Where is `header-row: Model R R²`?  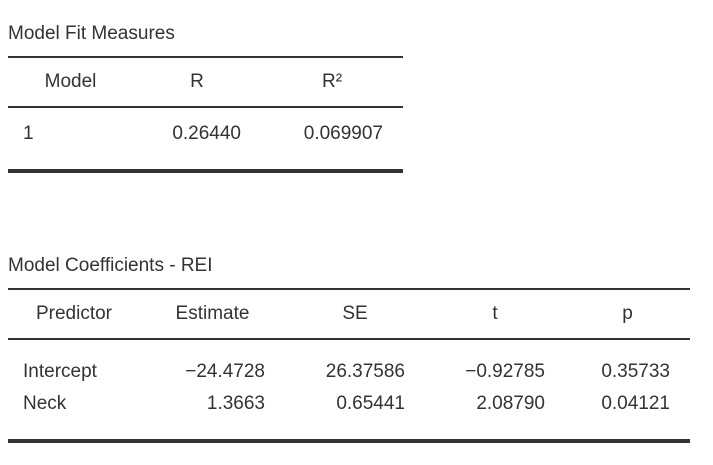 header-row: Model R R² is located at coordinates (205, 82).